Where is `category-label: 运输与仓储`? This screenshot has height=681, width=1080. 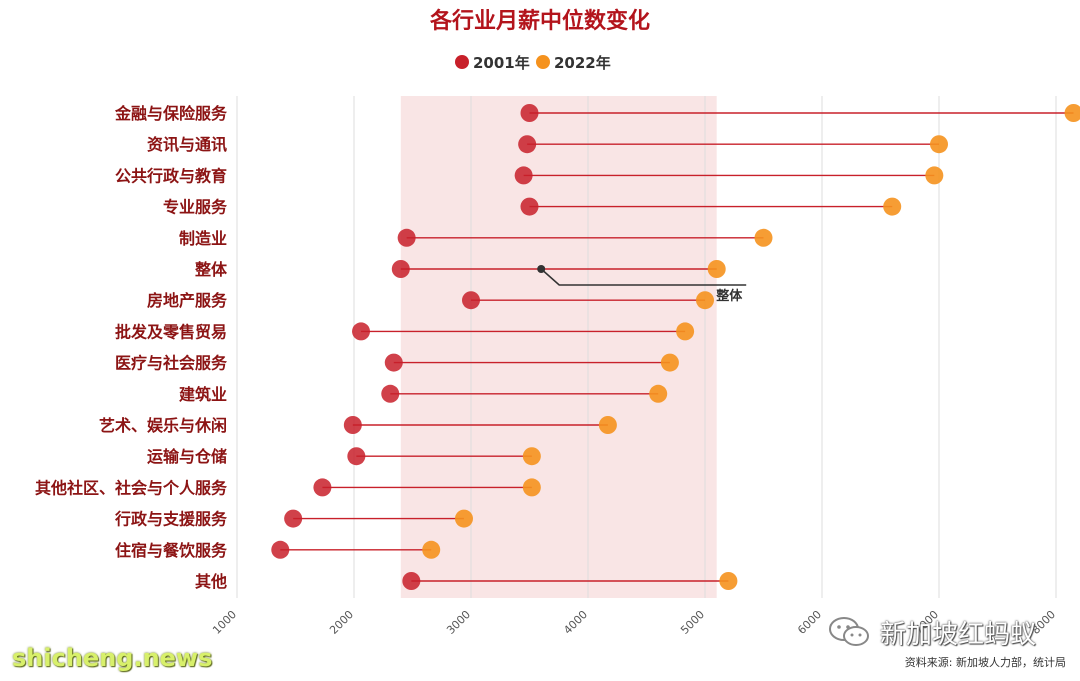
category-label: 运输与仓储 is located at coordinates (187, 456).